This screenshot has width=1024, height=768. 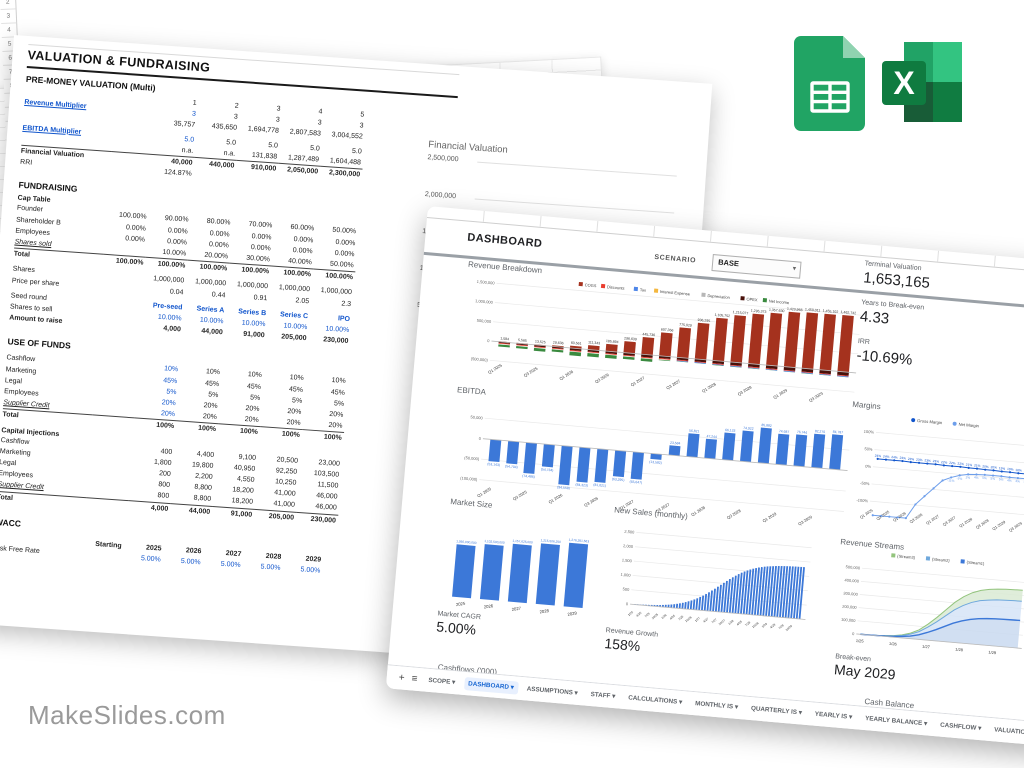 I want to click on kpi-break-even: Break-even May 2029, so click(x=865, y=668).